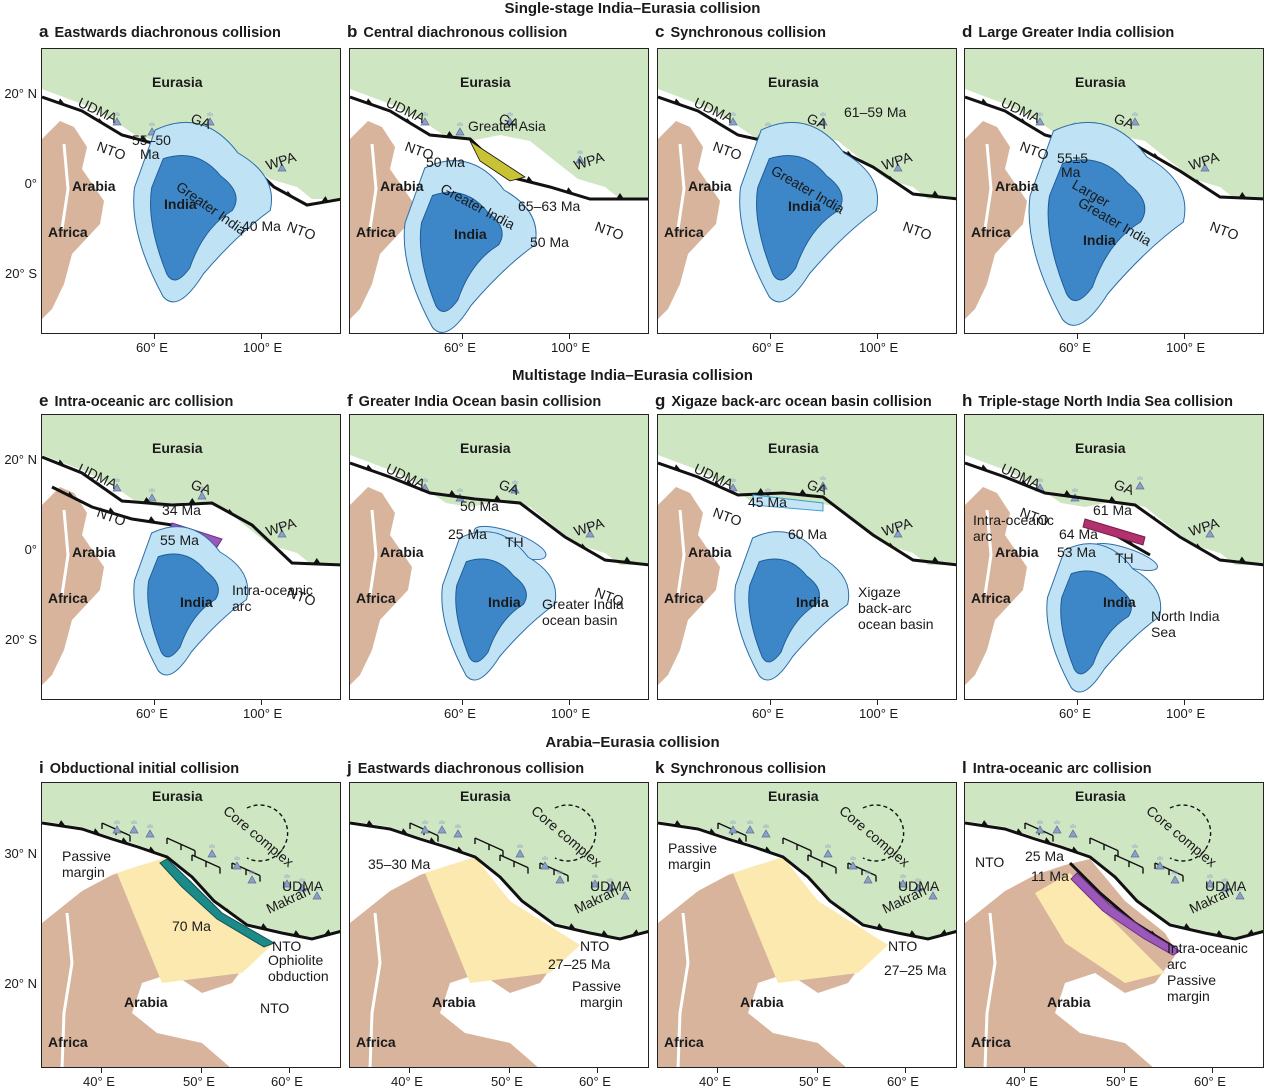  I want to click on section-title-arabia: Arabia–Eurasia collision, so click(632, 742).